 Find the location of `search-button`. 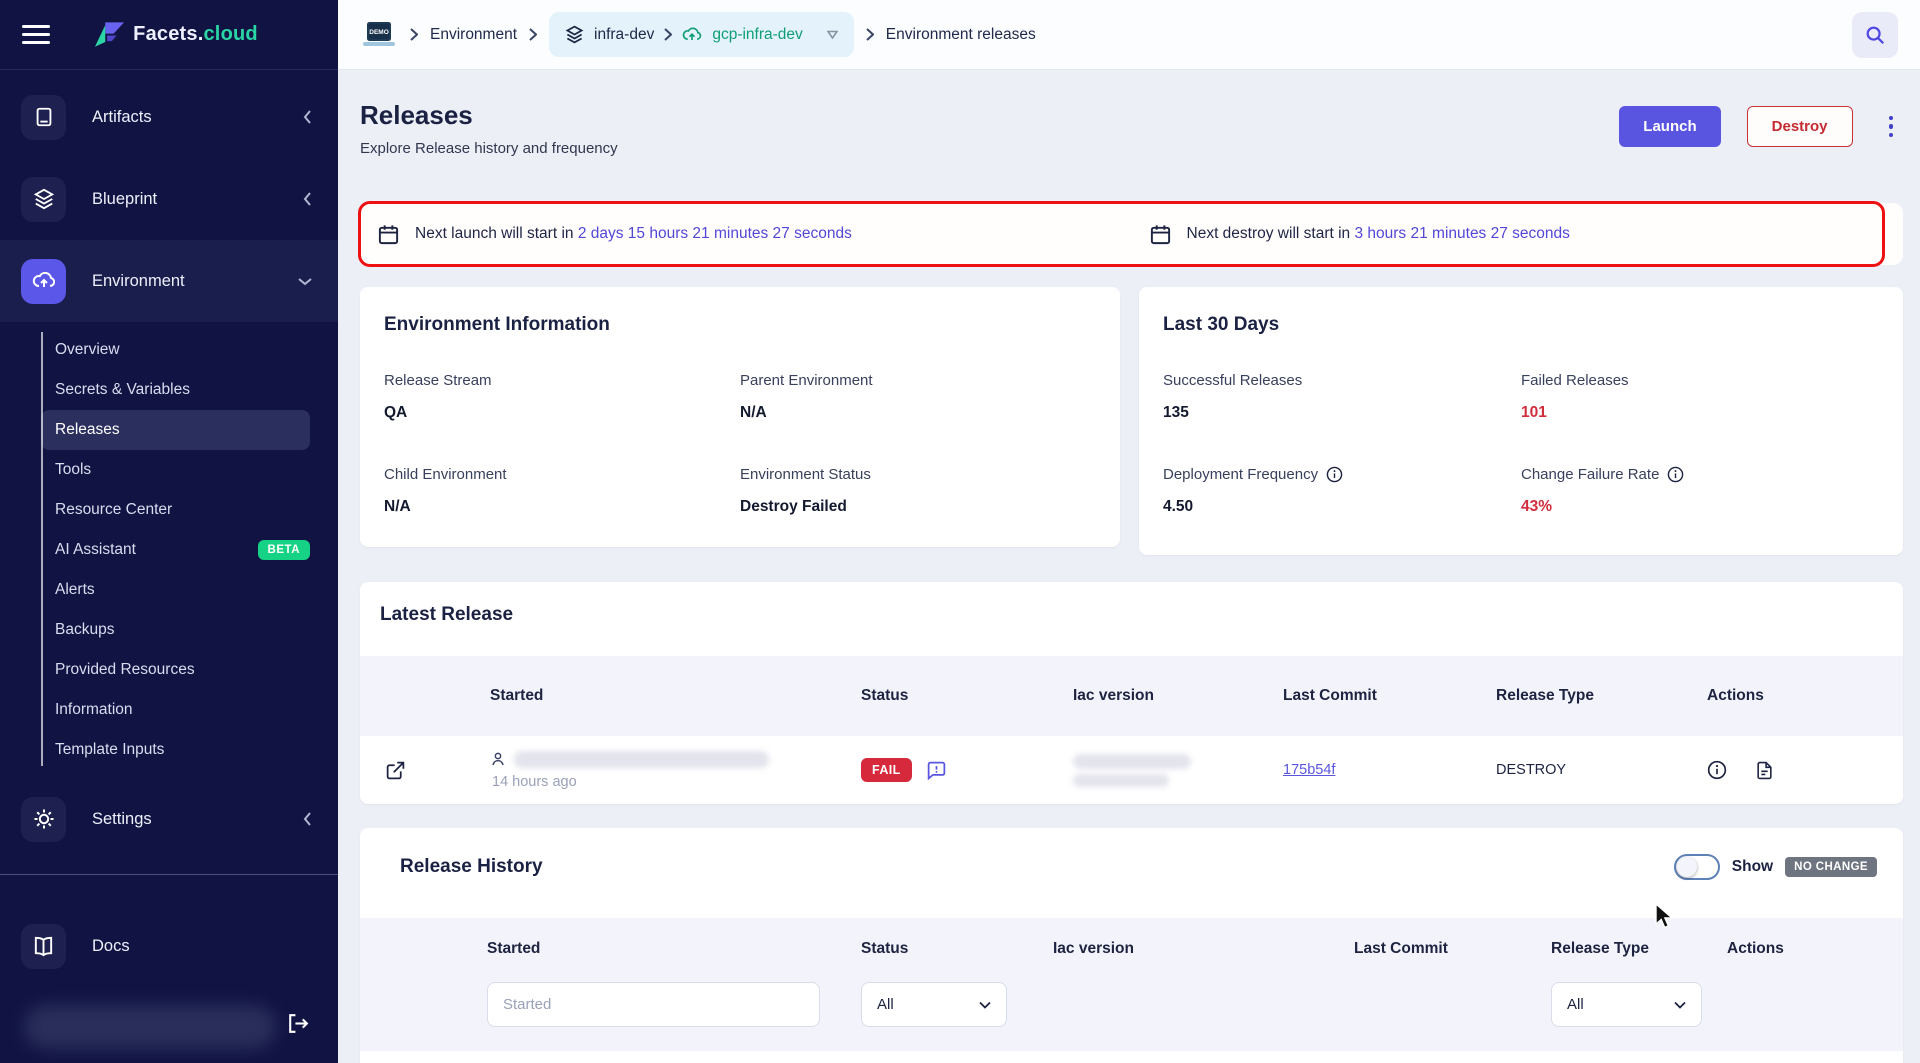

search-button is located at coordinates (1875, 34).